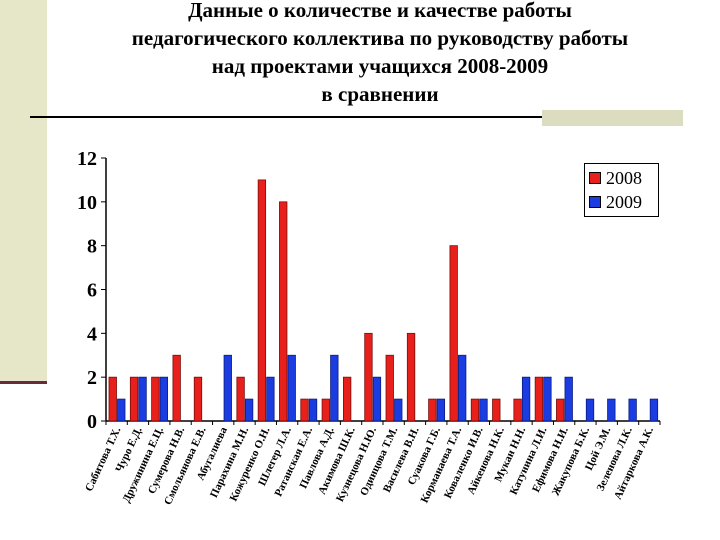 This screenshot has height=540, width=720. What do you see at coordinates (92, 291) in the screenshot?
I see `y-tick-label: 6` at bounding box center [92, 291].